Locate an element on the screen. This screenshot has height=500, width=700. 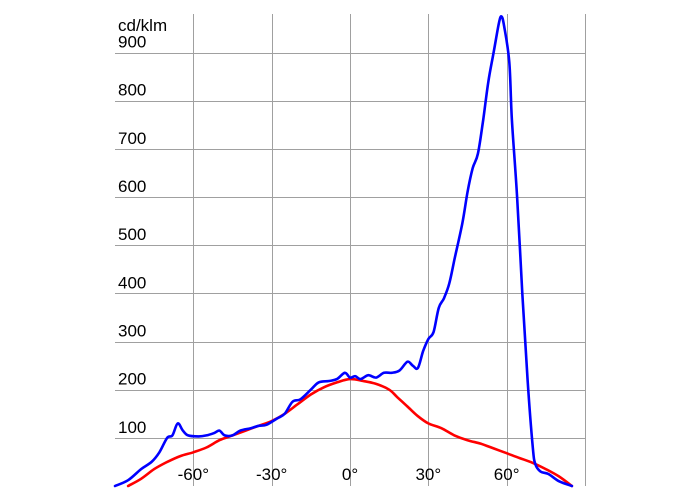
x-tick-label: -60° is located at coordinates (193, 474).